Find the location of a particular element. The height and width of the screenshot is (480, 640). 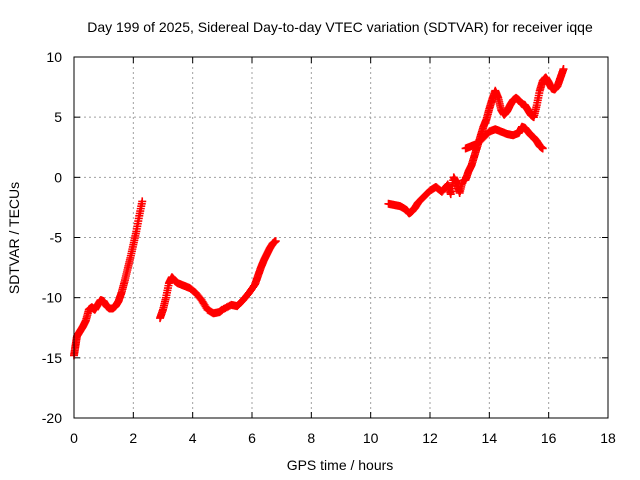

x-tick-label: 12 is located at coordinates (430, 438).